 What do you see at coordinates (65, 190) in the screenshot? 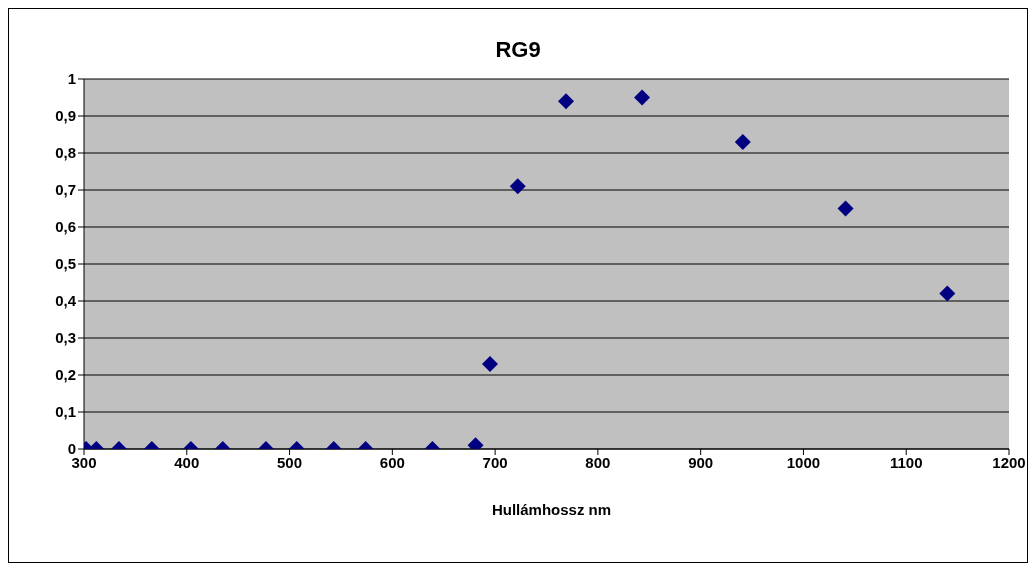
I see `y-tick-label: 0,7` at bounding box center [65, 190].